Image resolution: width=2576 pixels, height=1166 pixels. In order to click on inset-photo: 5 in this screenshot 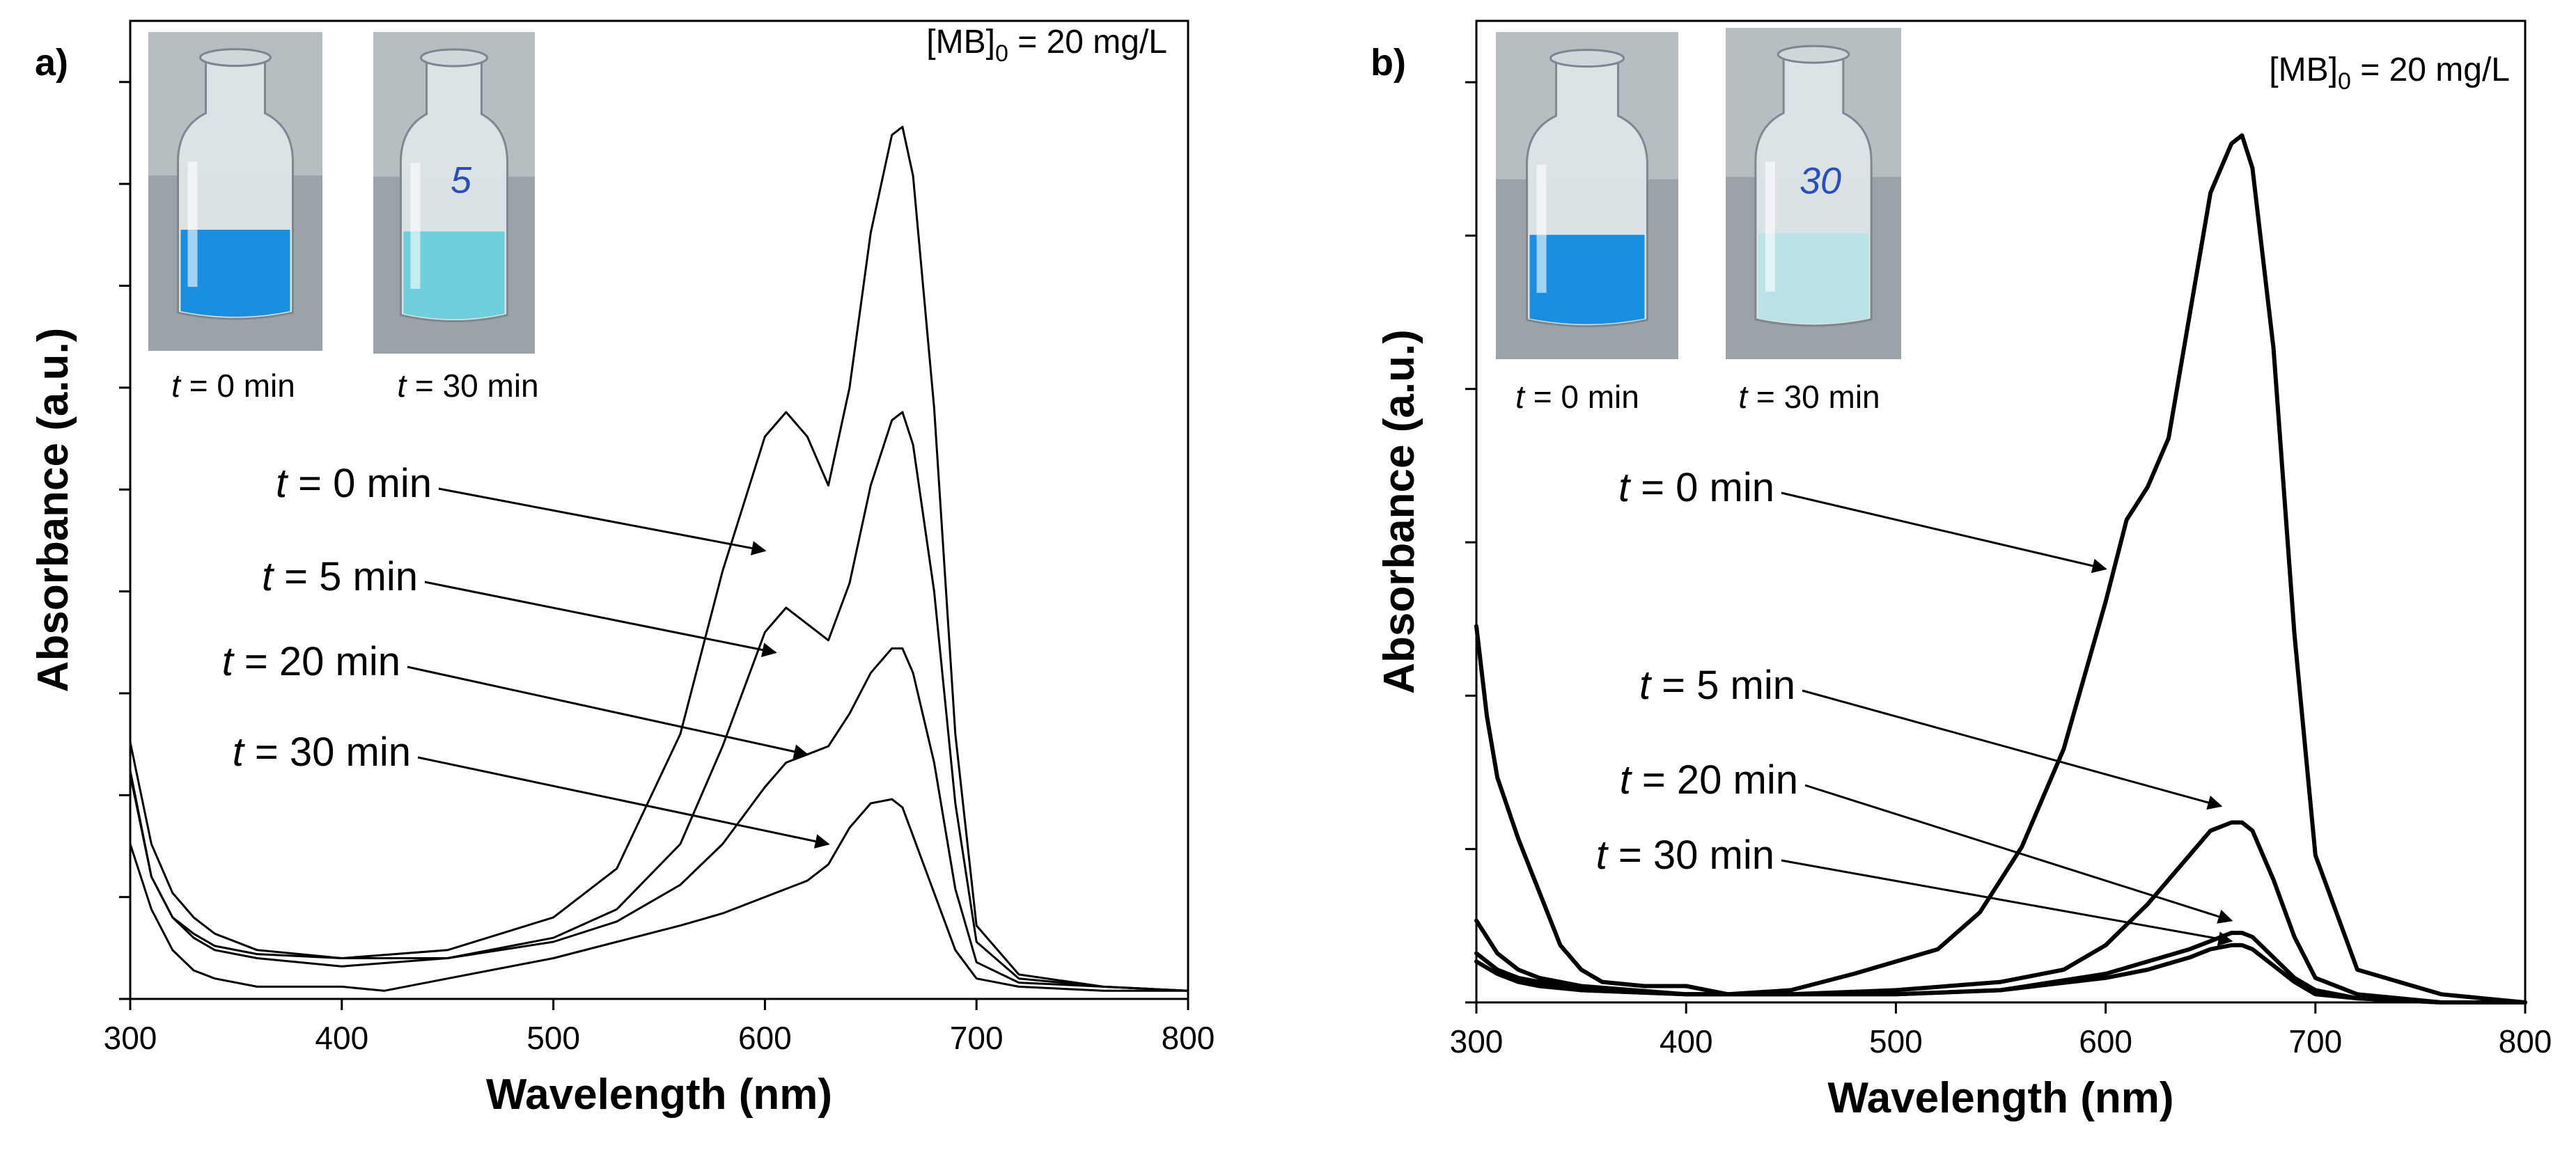, I will do `click(454, 193)`.